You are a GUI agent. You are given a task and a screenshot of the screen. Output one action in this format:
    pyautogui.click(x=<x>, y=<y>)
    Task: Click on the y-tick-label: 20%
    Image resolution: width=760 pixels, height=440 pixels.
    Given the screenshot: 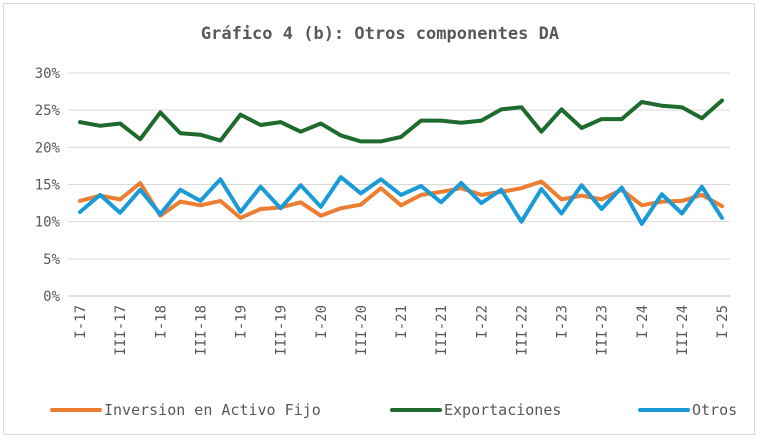 What is the action you would take?
    pyautogui.click(x=48, y=148)
    